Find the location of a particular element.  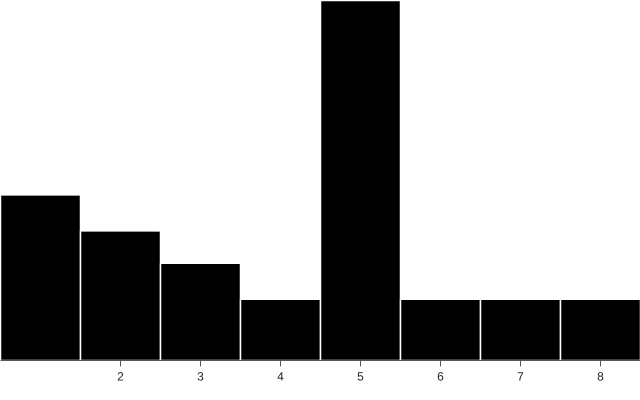

x-tick-label: 8 is located at coordinates (600, 377).